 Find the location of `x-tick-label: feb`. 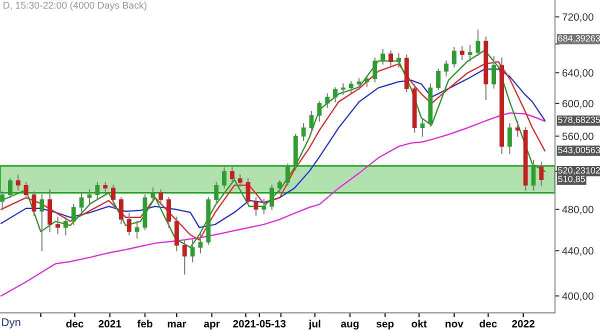

x-tick-label: feb is located at coordinates (144, 324).